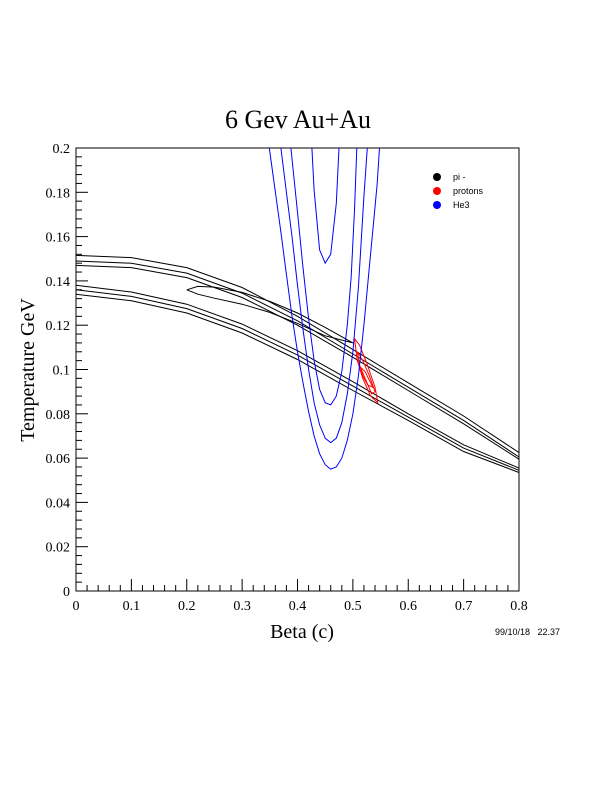  Describe the element at coordinates (58, 459) in the screenshot. I see `y-tick-label: 0.06` at that location.